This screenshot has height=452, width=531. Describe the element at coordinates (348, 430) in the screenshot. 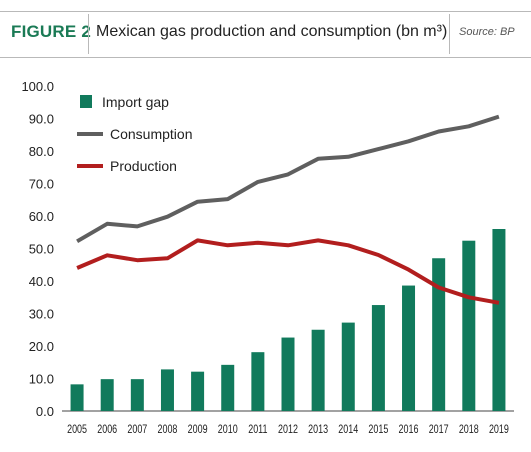

I see `x-tick-label: 2014` at that location.